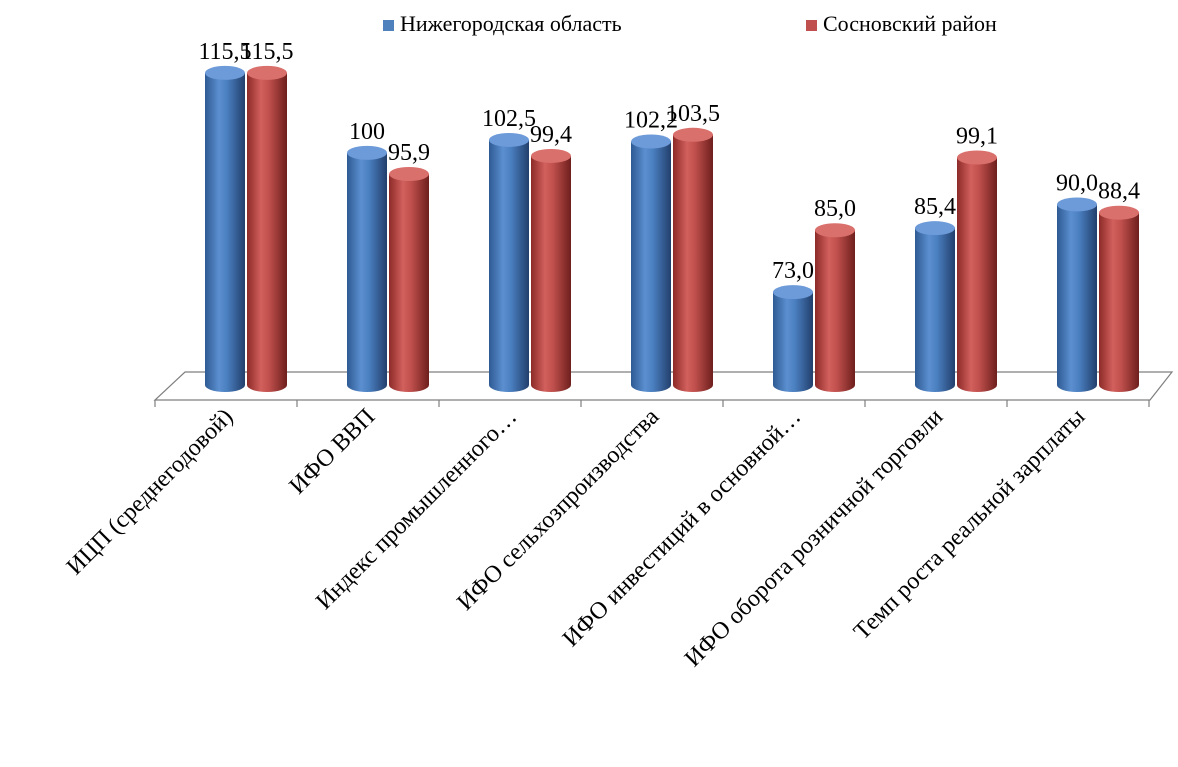 The image size is (1178, 767). What do you see at coordinates (835, 209) in the screenshot?
I see `data-label: 85,0` at bounding box center [835, 209].